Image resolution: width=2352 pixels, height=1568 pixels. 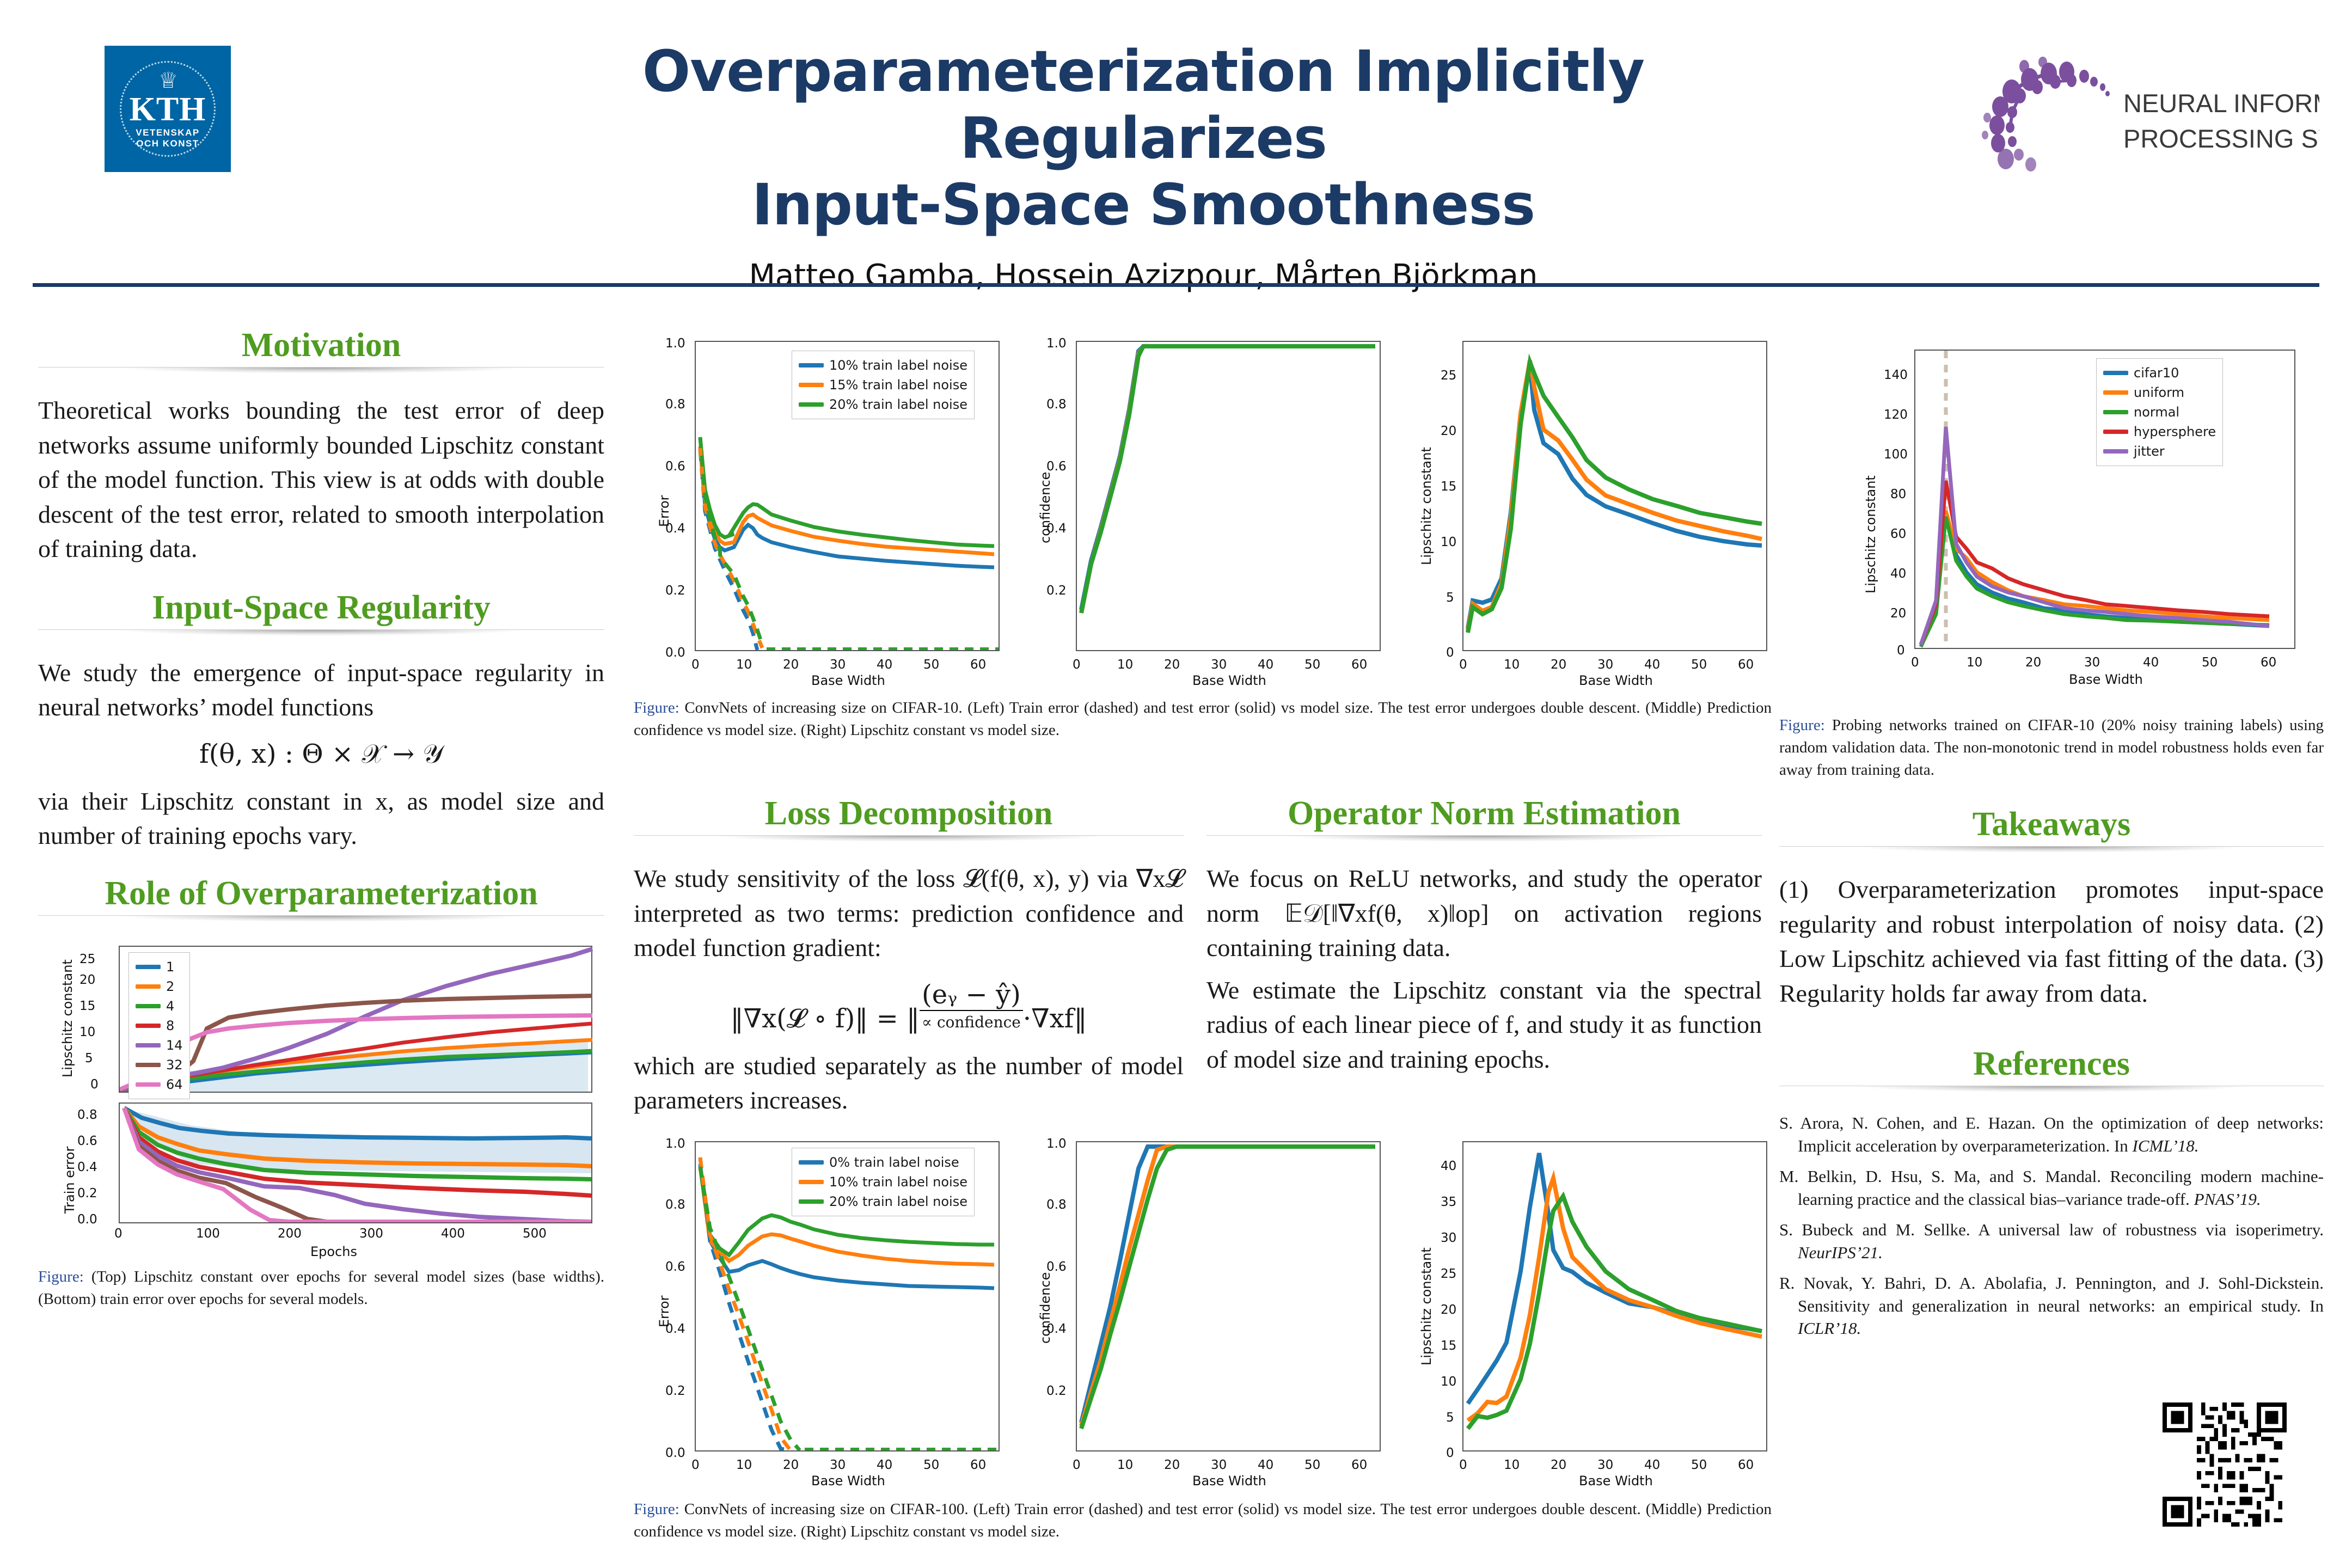 I want to click on x-tick: 100, so click(x=208, y=1233).